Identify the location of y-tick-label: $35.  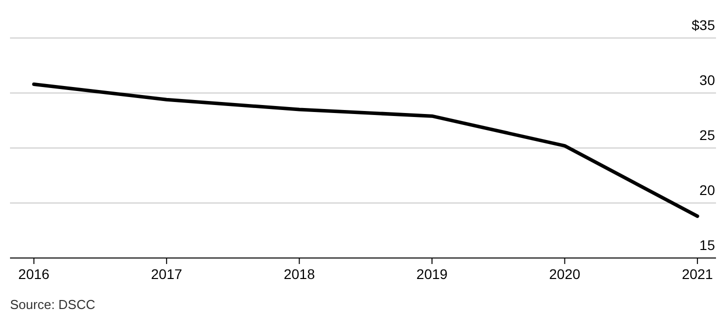
(704, 25).